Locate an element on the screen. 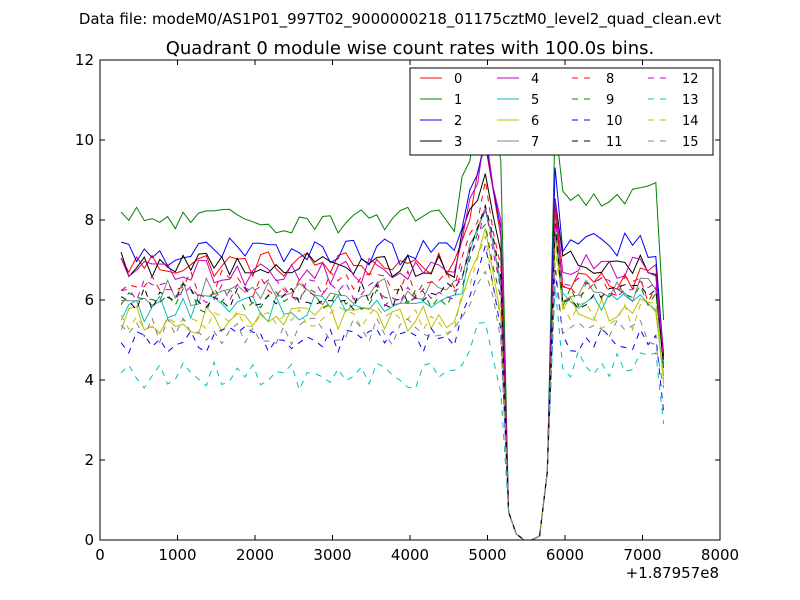 The image size is (800, 600). legend-label-7: 7 is located at coordinates (535, 142).